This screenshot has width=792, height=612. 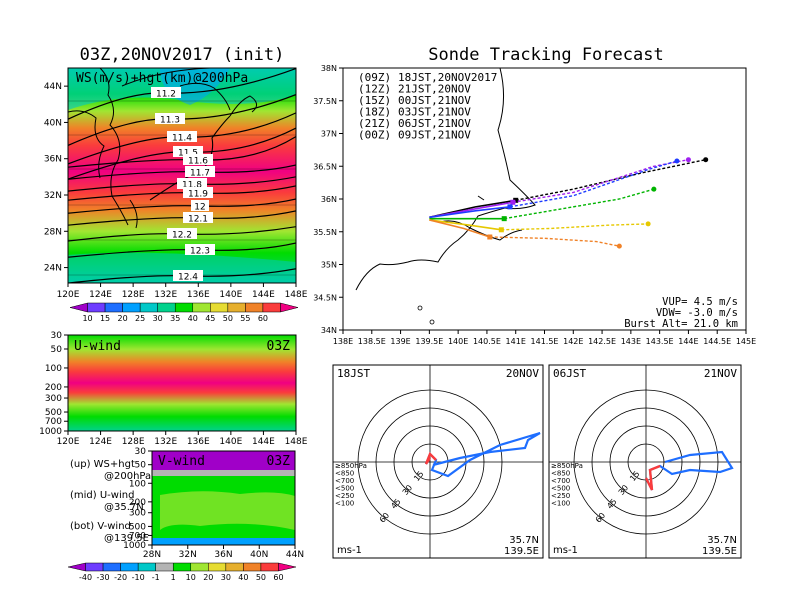 I want to click on v-wind-label: V-wind, so click(x=181, y=461).